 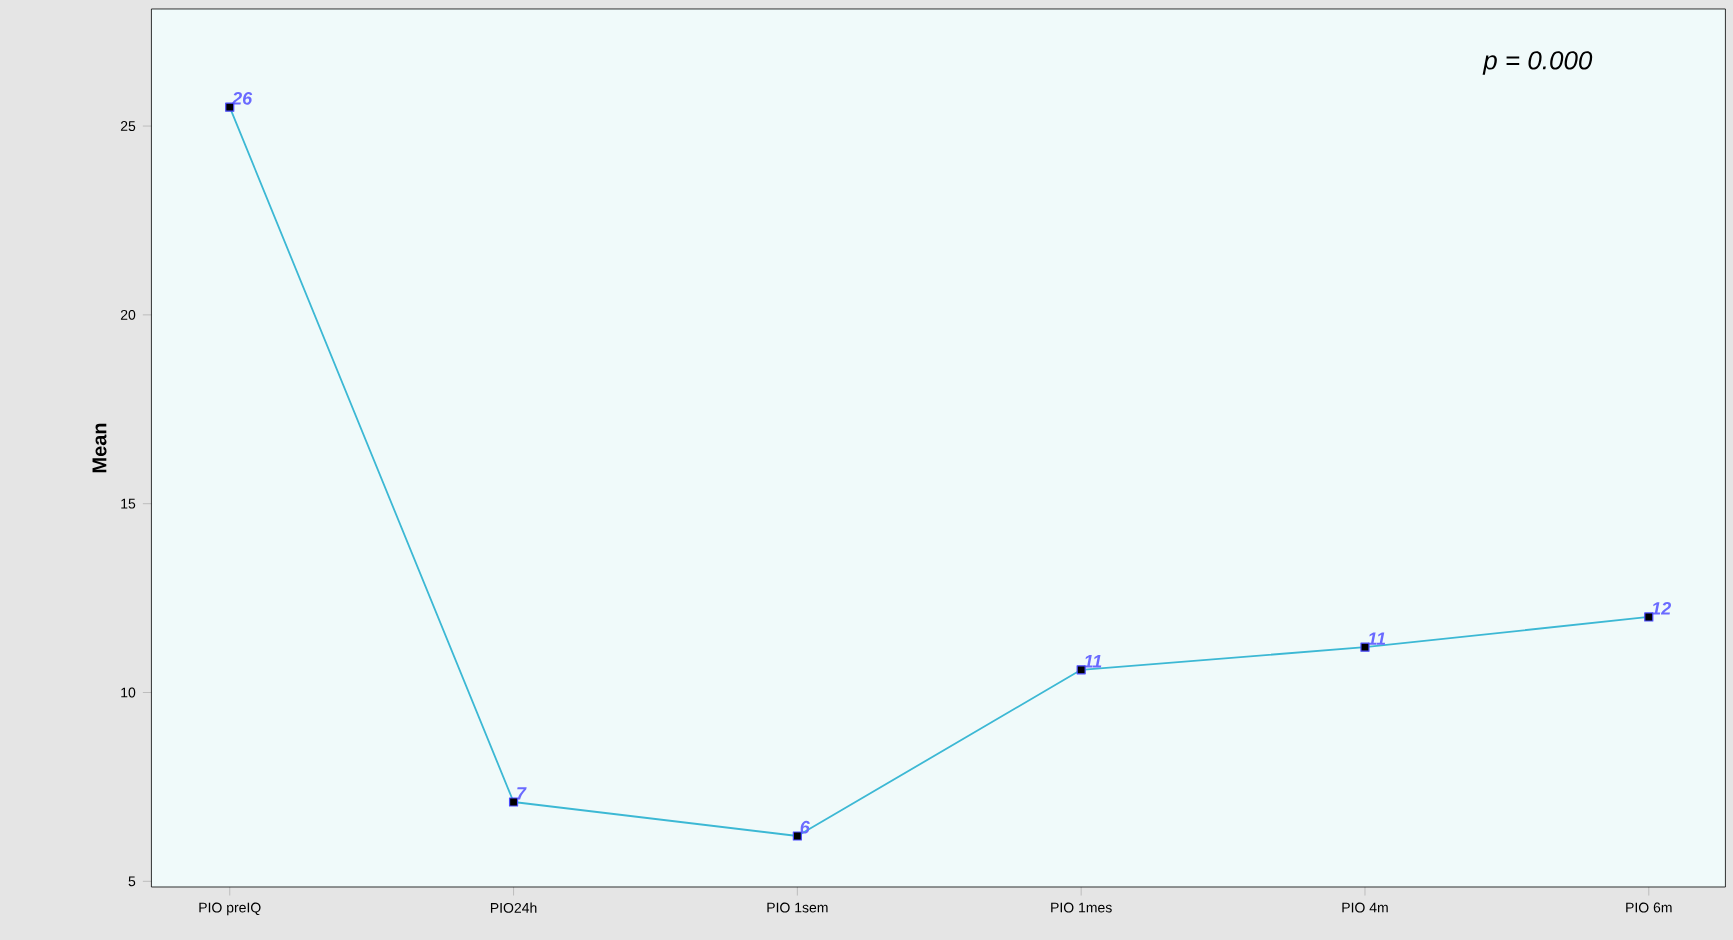 What do you see at coordinates (128, 692) in the screenshot?
I see `y-tick-label: 10` at bounding box center [128, 692].